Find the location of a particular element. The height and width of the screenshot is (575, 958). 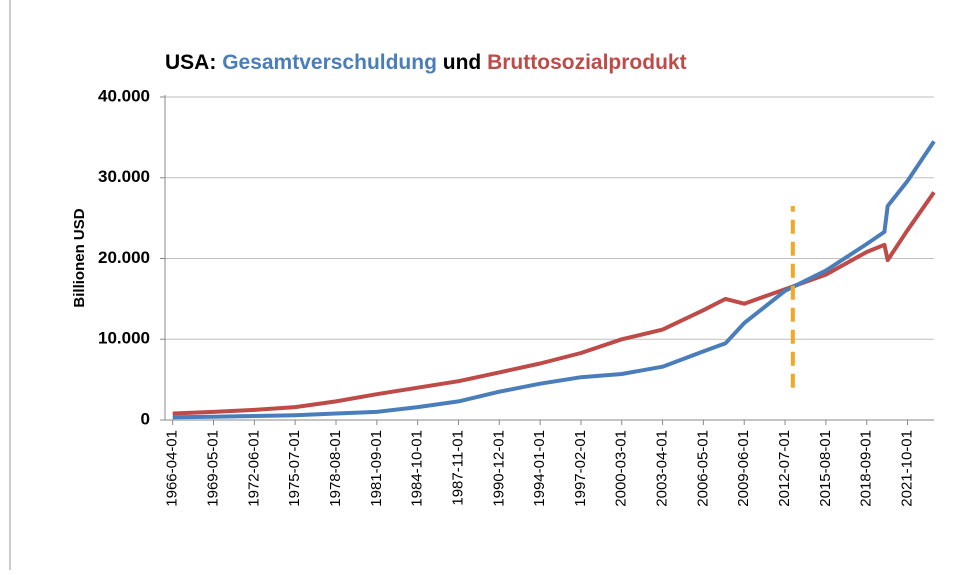

y-tick-label: 20.000 is located at coordinates (124, 257).